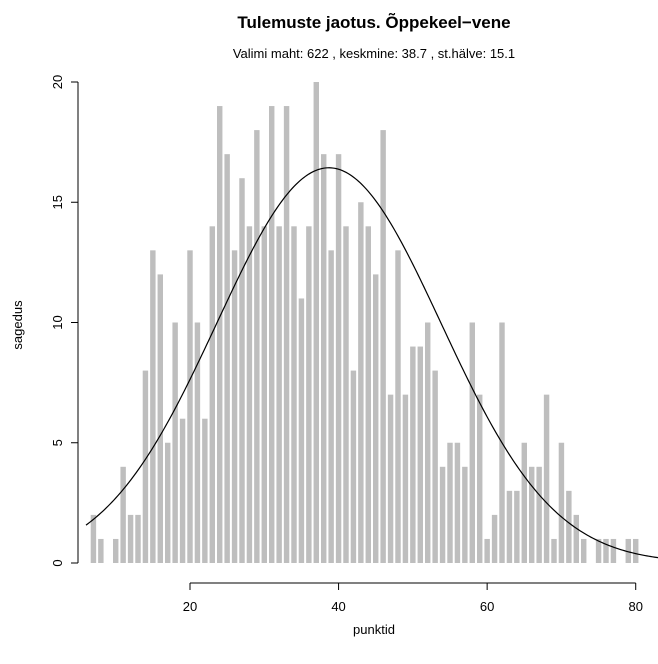  I want to click on x-tick-label: 20, so click(190, 606).